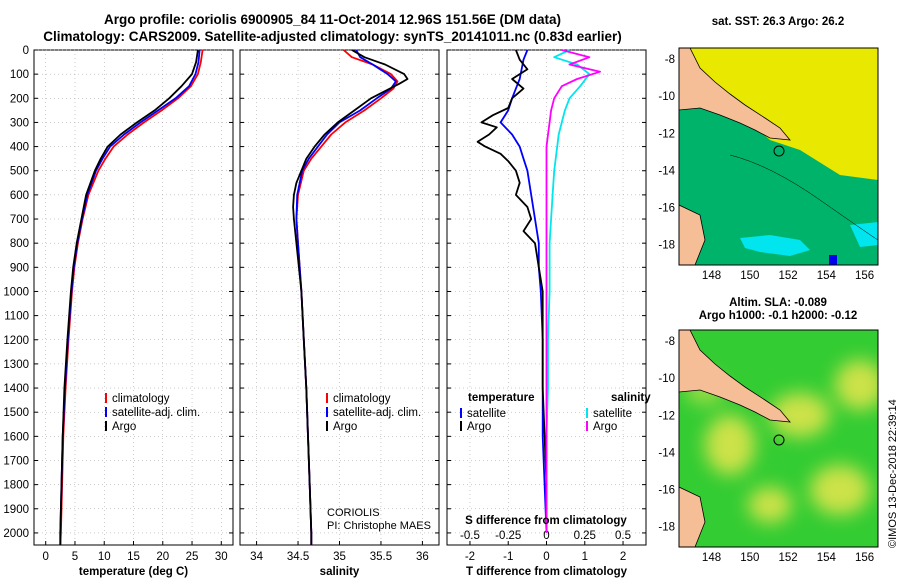  What do you see at coordinates (19, 123) in the screenshot?
I see `depth-tick-label: 300` at bounding box center [19, 123].